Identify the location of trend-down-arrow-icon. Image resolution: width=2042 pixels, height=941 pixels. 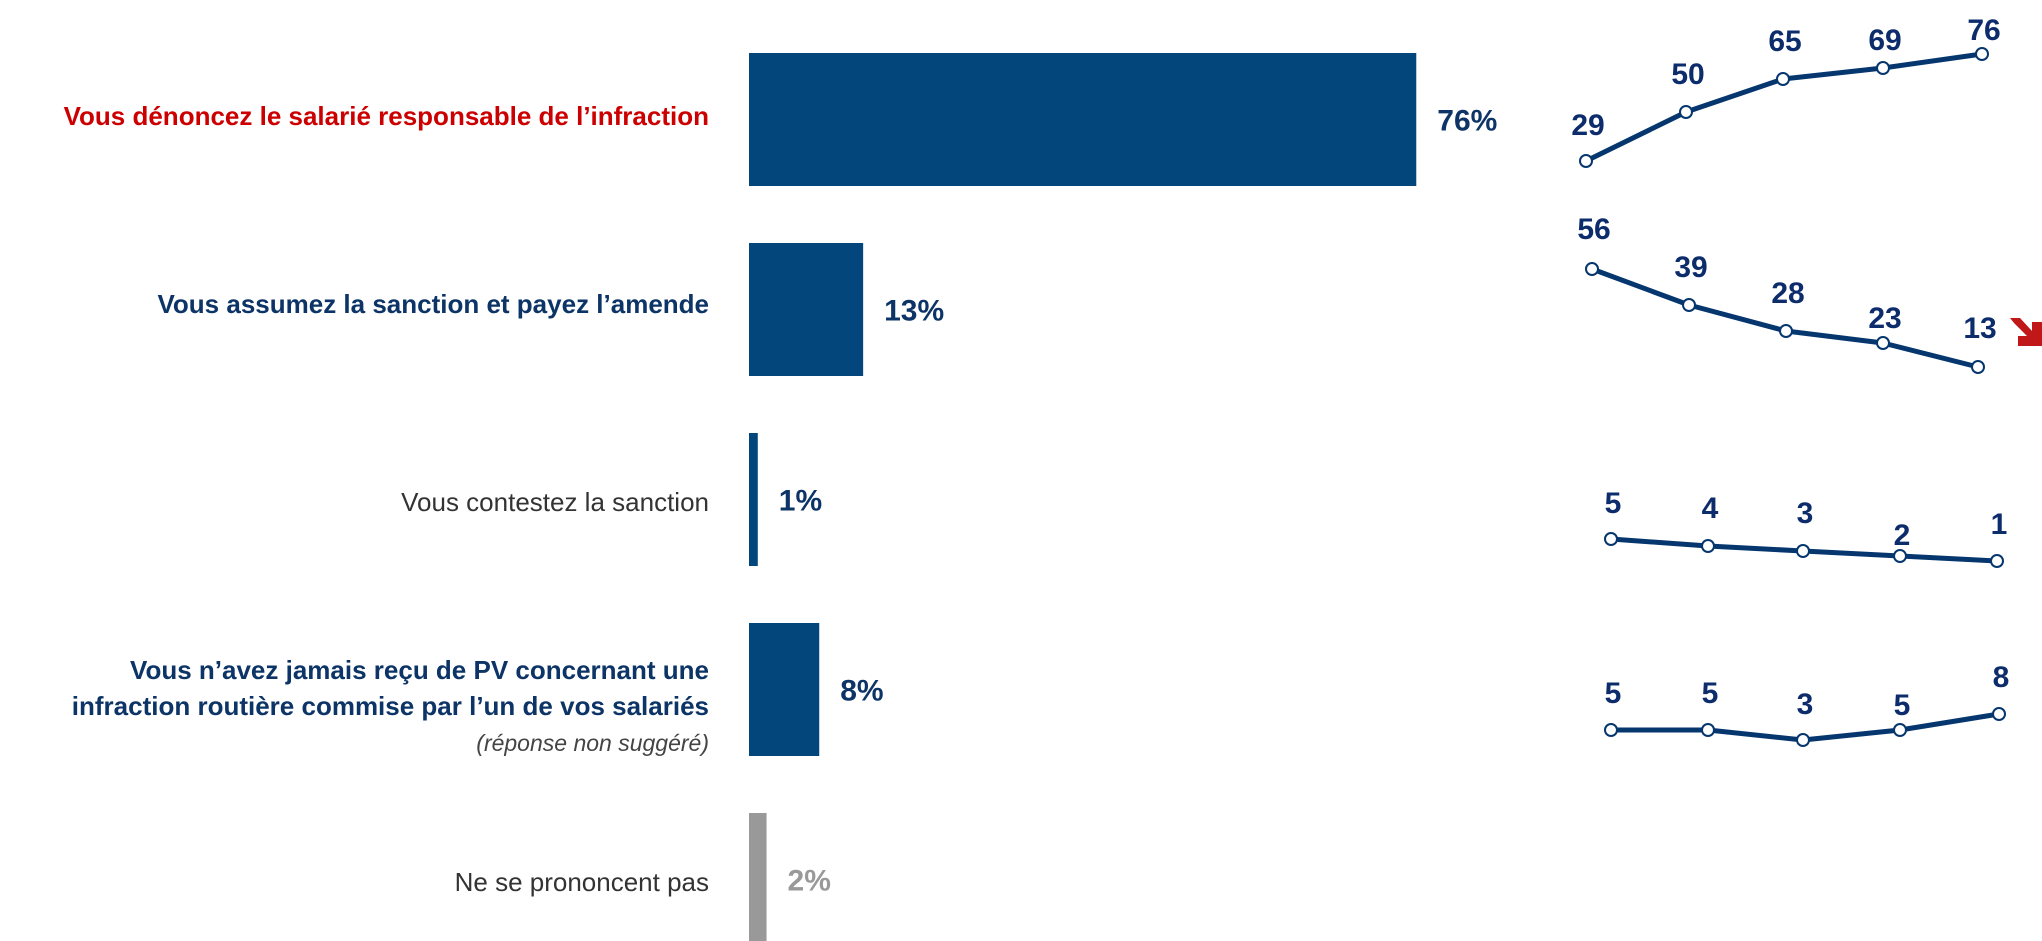
(2026, 332).